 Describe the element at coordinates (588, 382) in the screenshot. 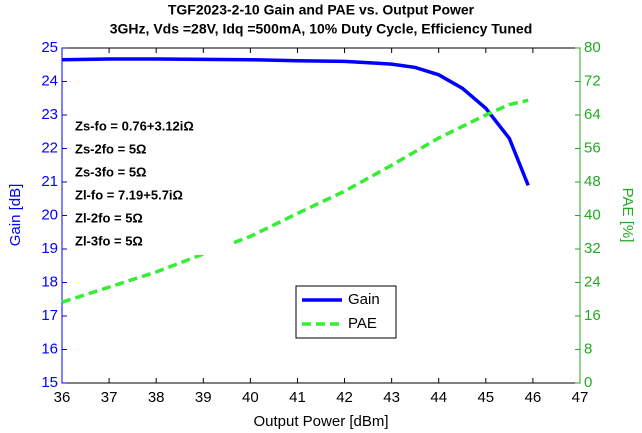

I see `y2-tick-label: 0` at that location.